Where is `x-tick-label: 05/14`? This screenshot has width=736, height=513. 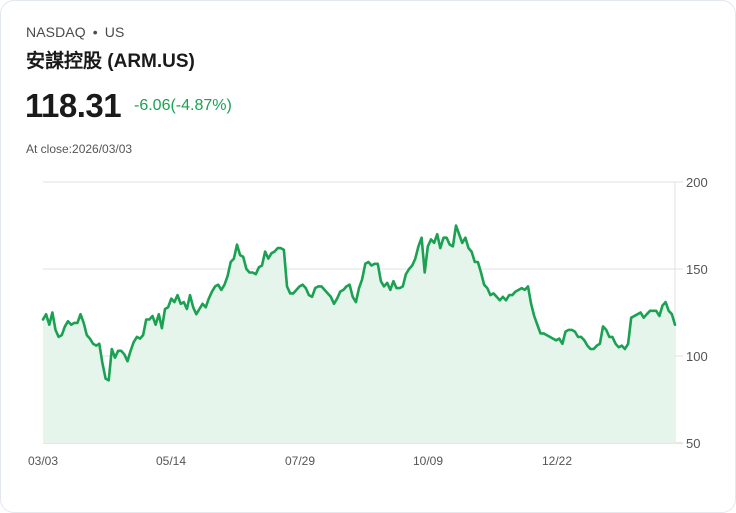 x-tick-label: 05/14 is located at coordinates (171, 461).